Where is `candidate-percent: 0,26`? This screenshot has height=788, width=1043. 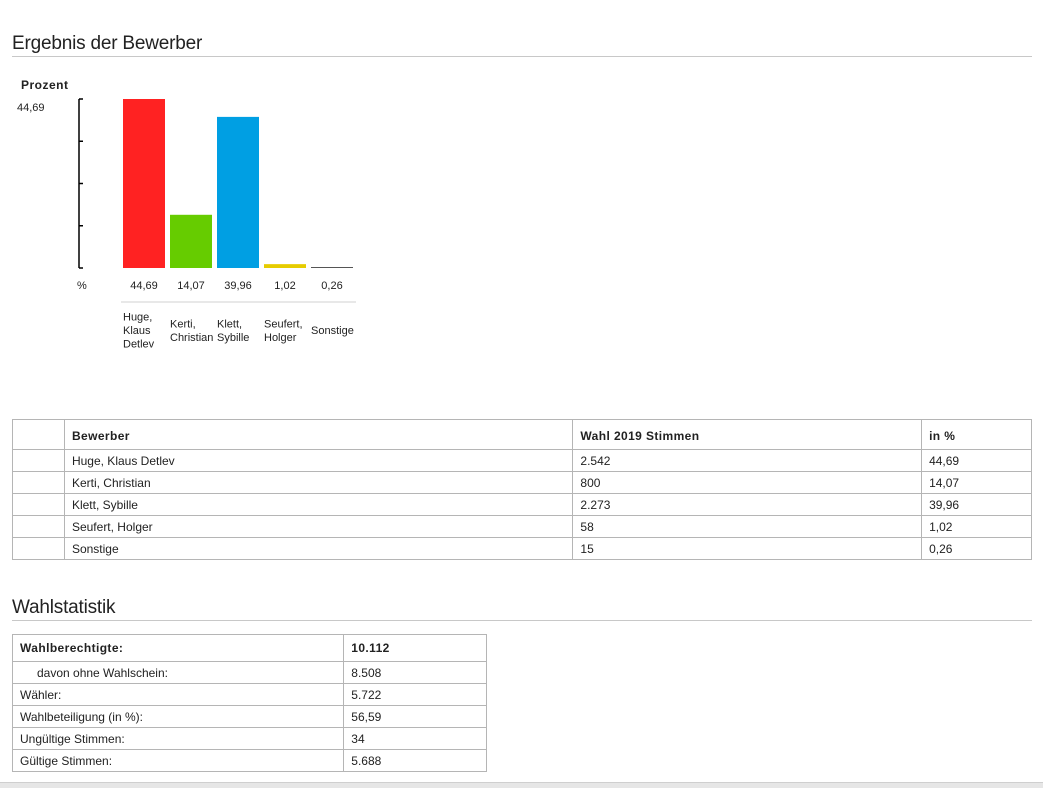 candidate-percent: 0,26 is located at coordinates (976, 548).